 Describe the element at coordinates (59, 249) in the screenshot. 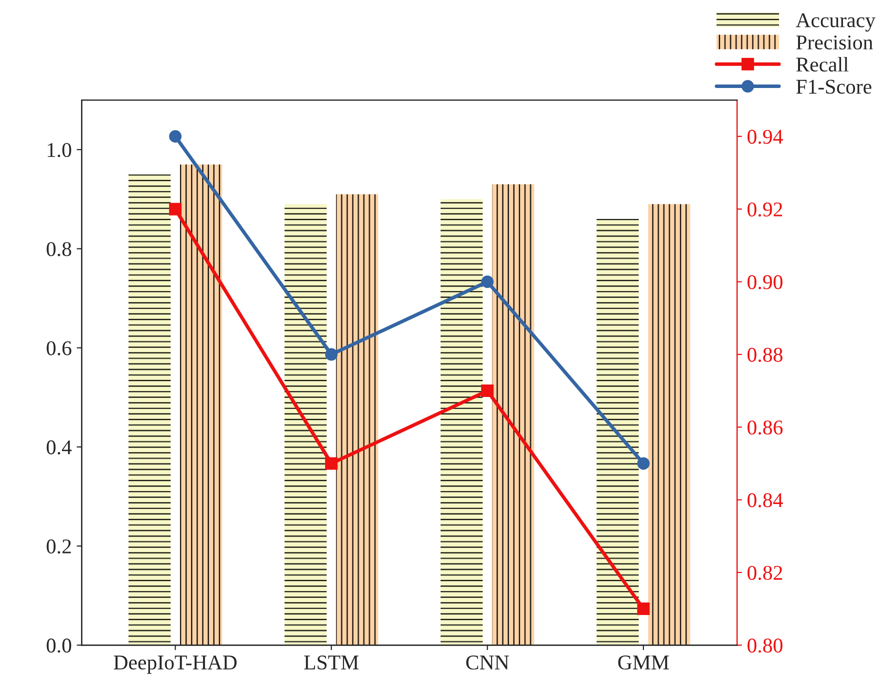

I see `y-tick-label: 0.8` at that location.